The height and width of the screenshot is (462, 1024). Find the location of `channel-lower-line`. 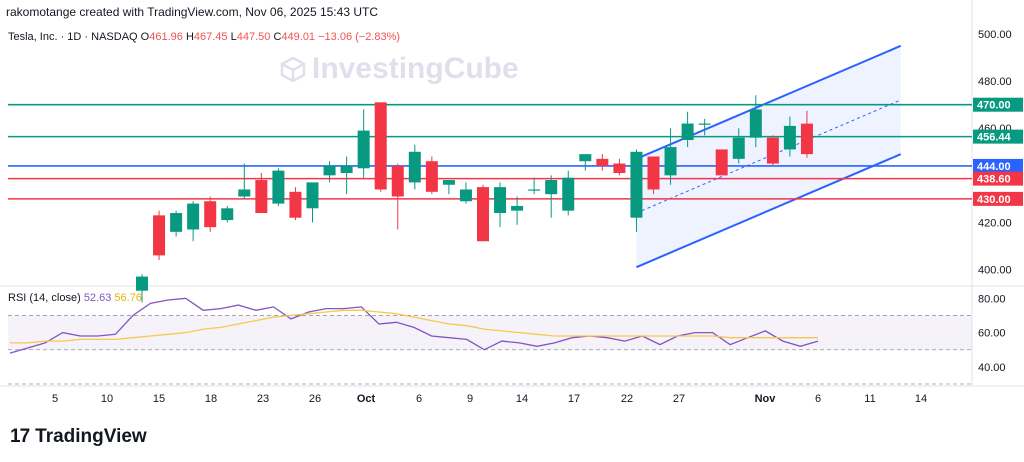

channel-lower-line is located at coordinates (769, 211).